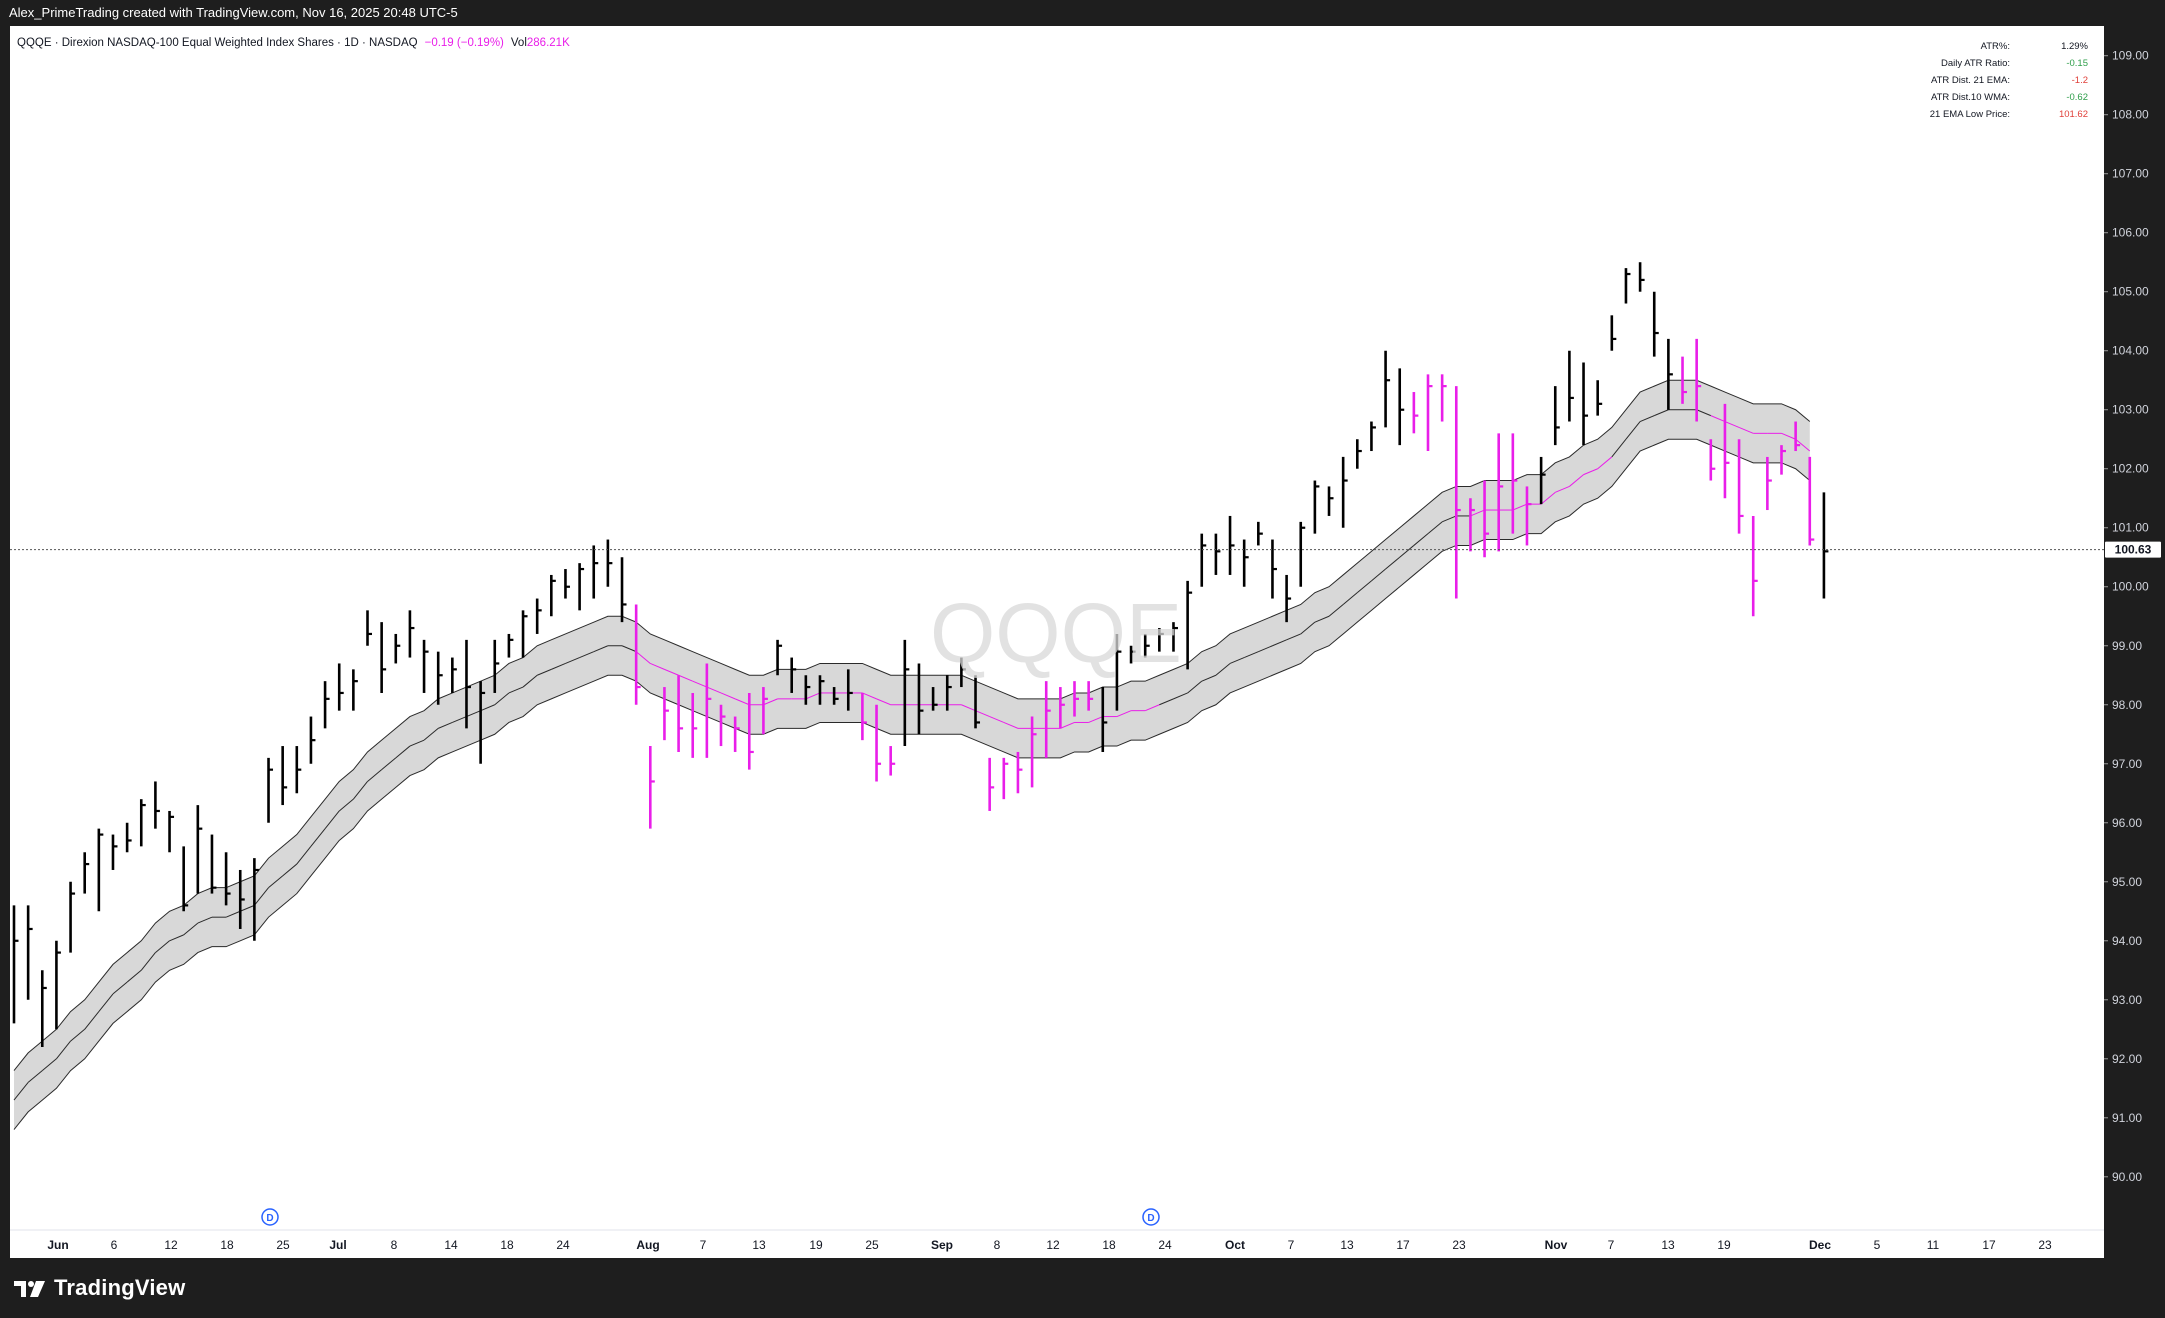 This screenshot has height=1318, width=2165. What do you see at coordinates (1056, 633) in the screenshot?
I see `symbol-watermark: QQQE` at bounding box center [1056, 633].